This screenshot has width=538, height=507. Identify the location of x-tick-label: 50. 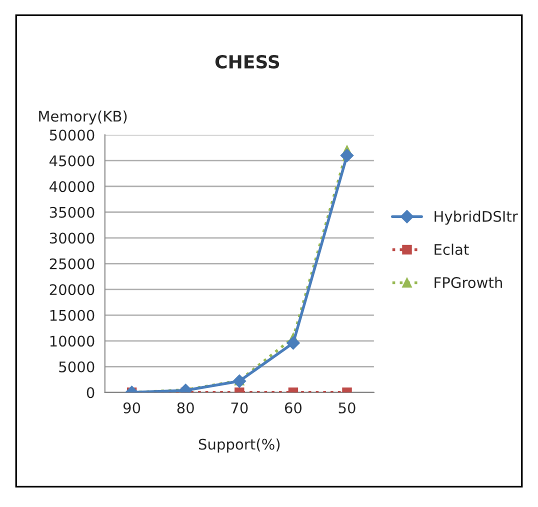
(347, 408).